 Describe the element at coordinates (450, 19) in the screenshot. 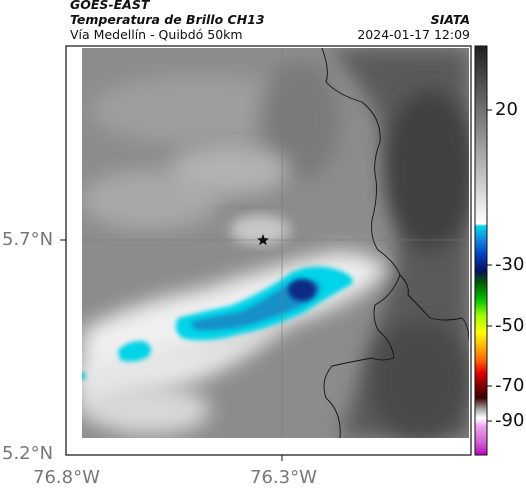

I see `source-label: SIATA` at that location.